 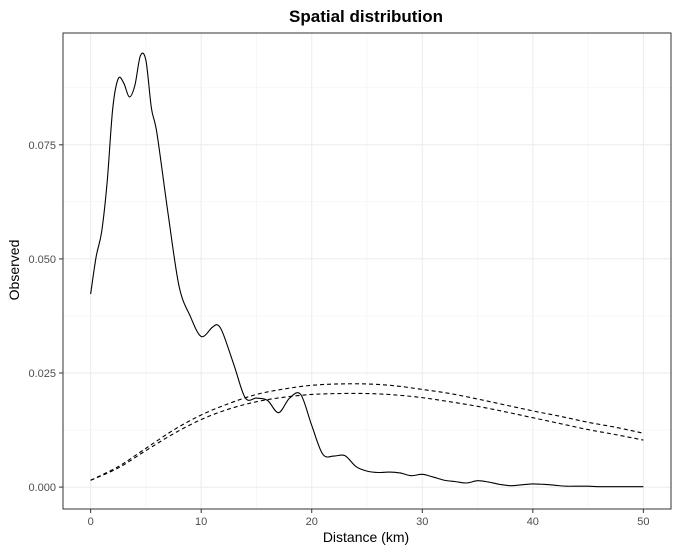 I want to click on y-axis-title: Observed, so click(x=14, y=270).